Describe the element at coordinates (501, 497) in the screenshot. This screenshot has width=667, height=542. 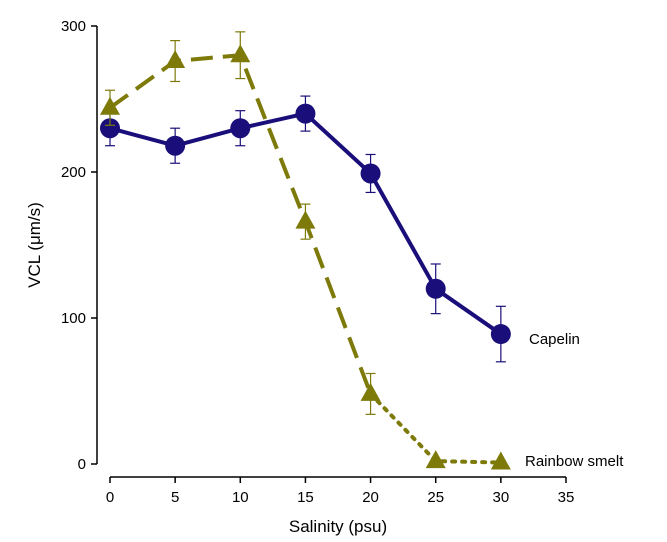
I see `x-tick-label: 30` at that location.